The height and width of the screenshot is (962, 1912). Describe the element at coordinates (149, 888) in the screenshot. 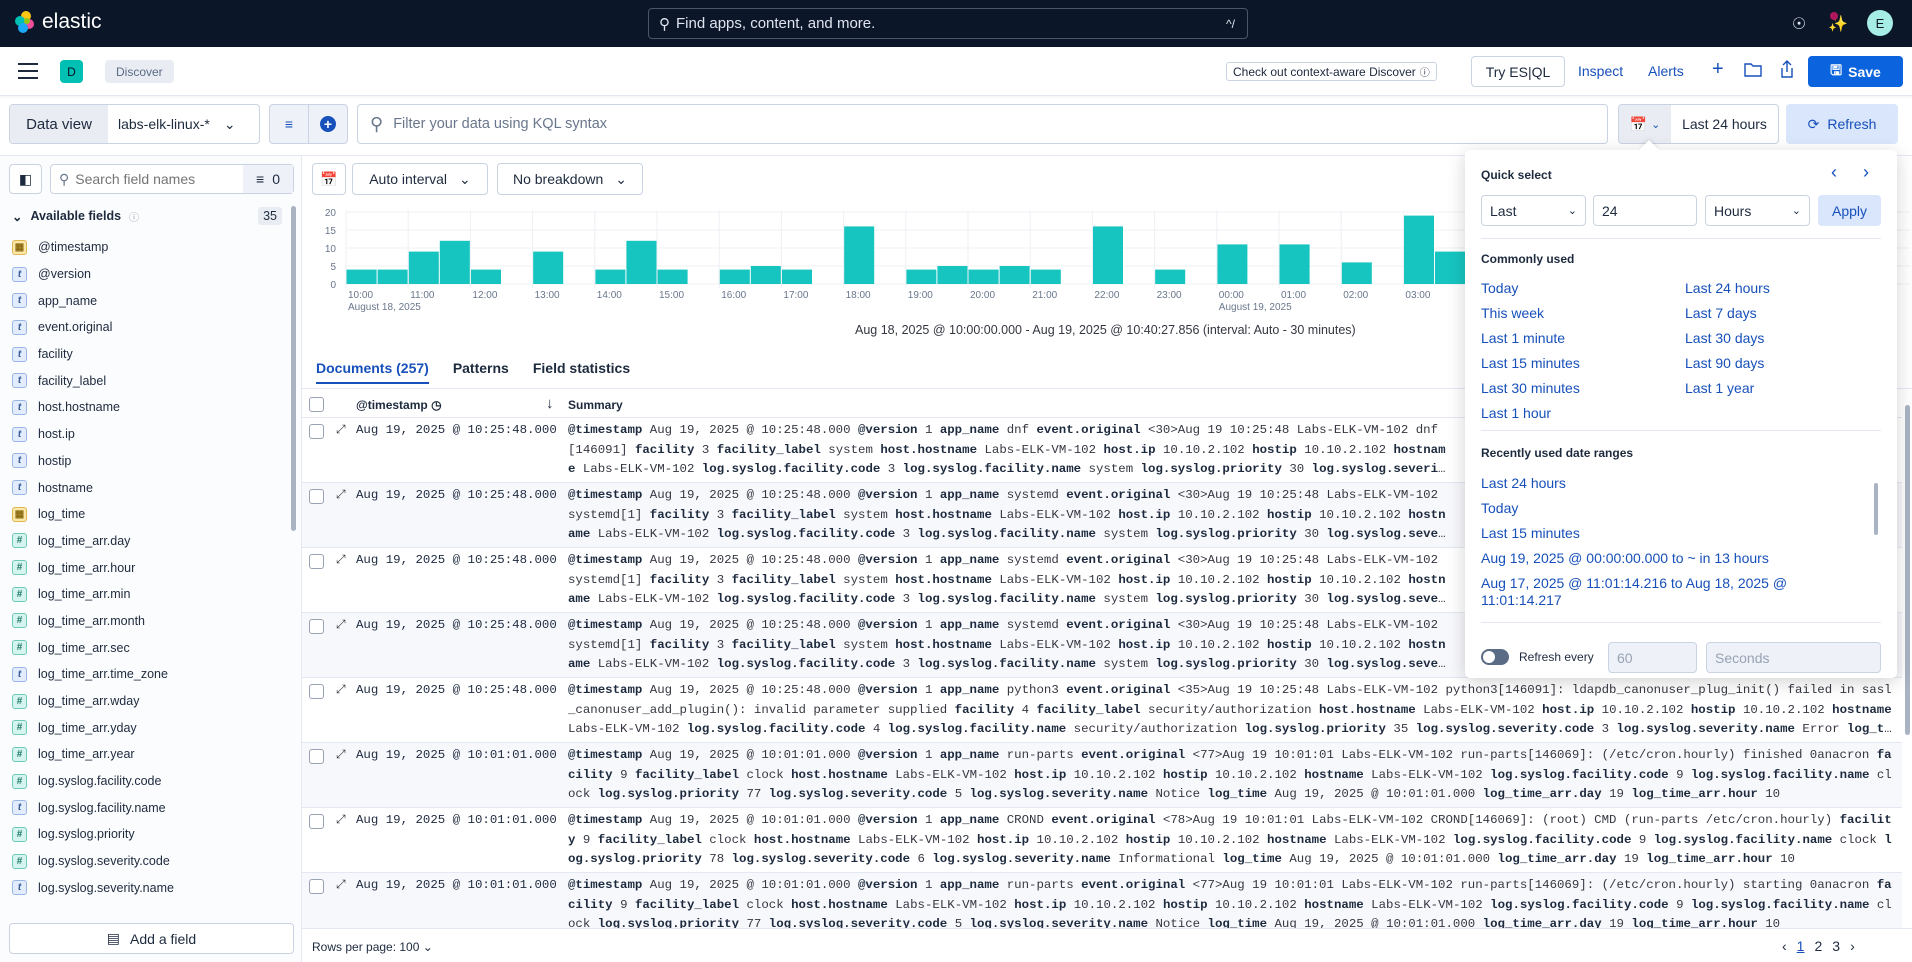

I see `field-item: t log.syslog.severity.name` at that location.